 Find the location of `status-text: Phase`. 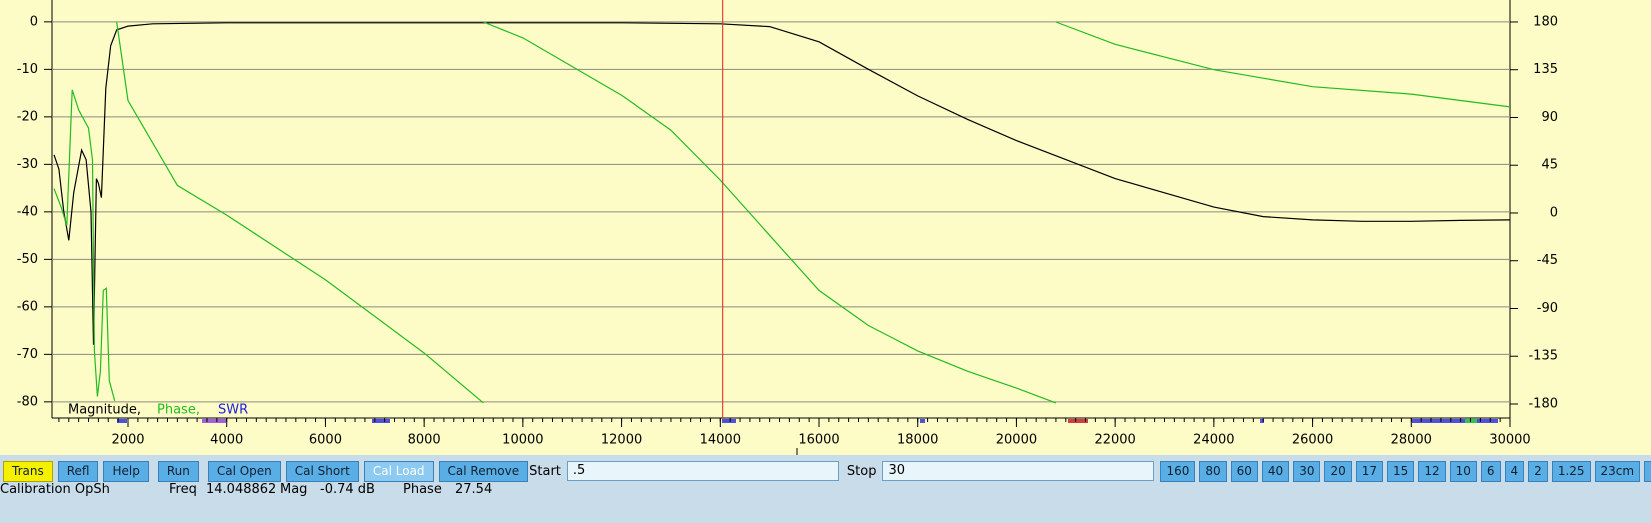

status-text: Phase is located at coordinates (422, 489).